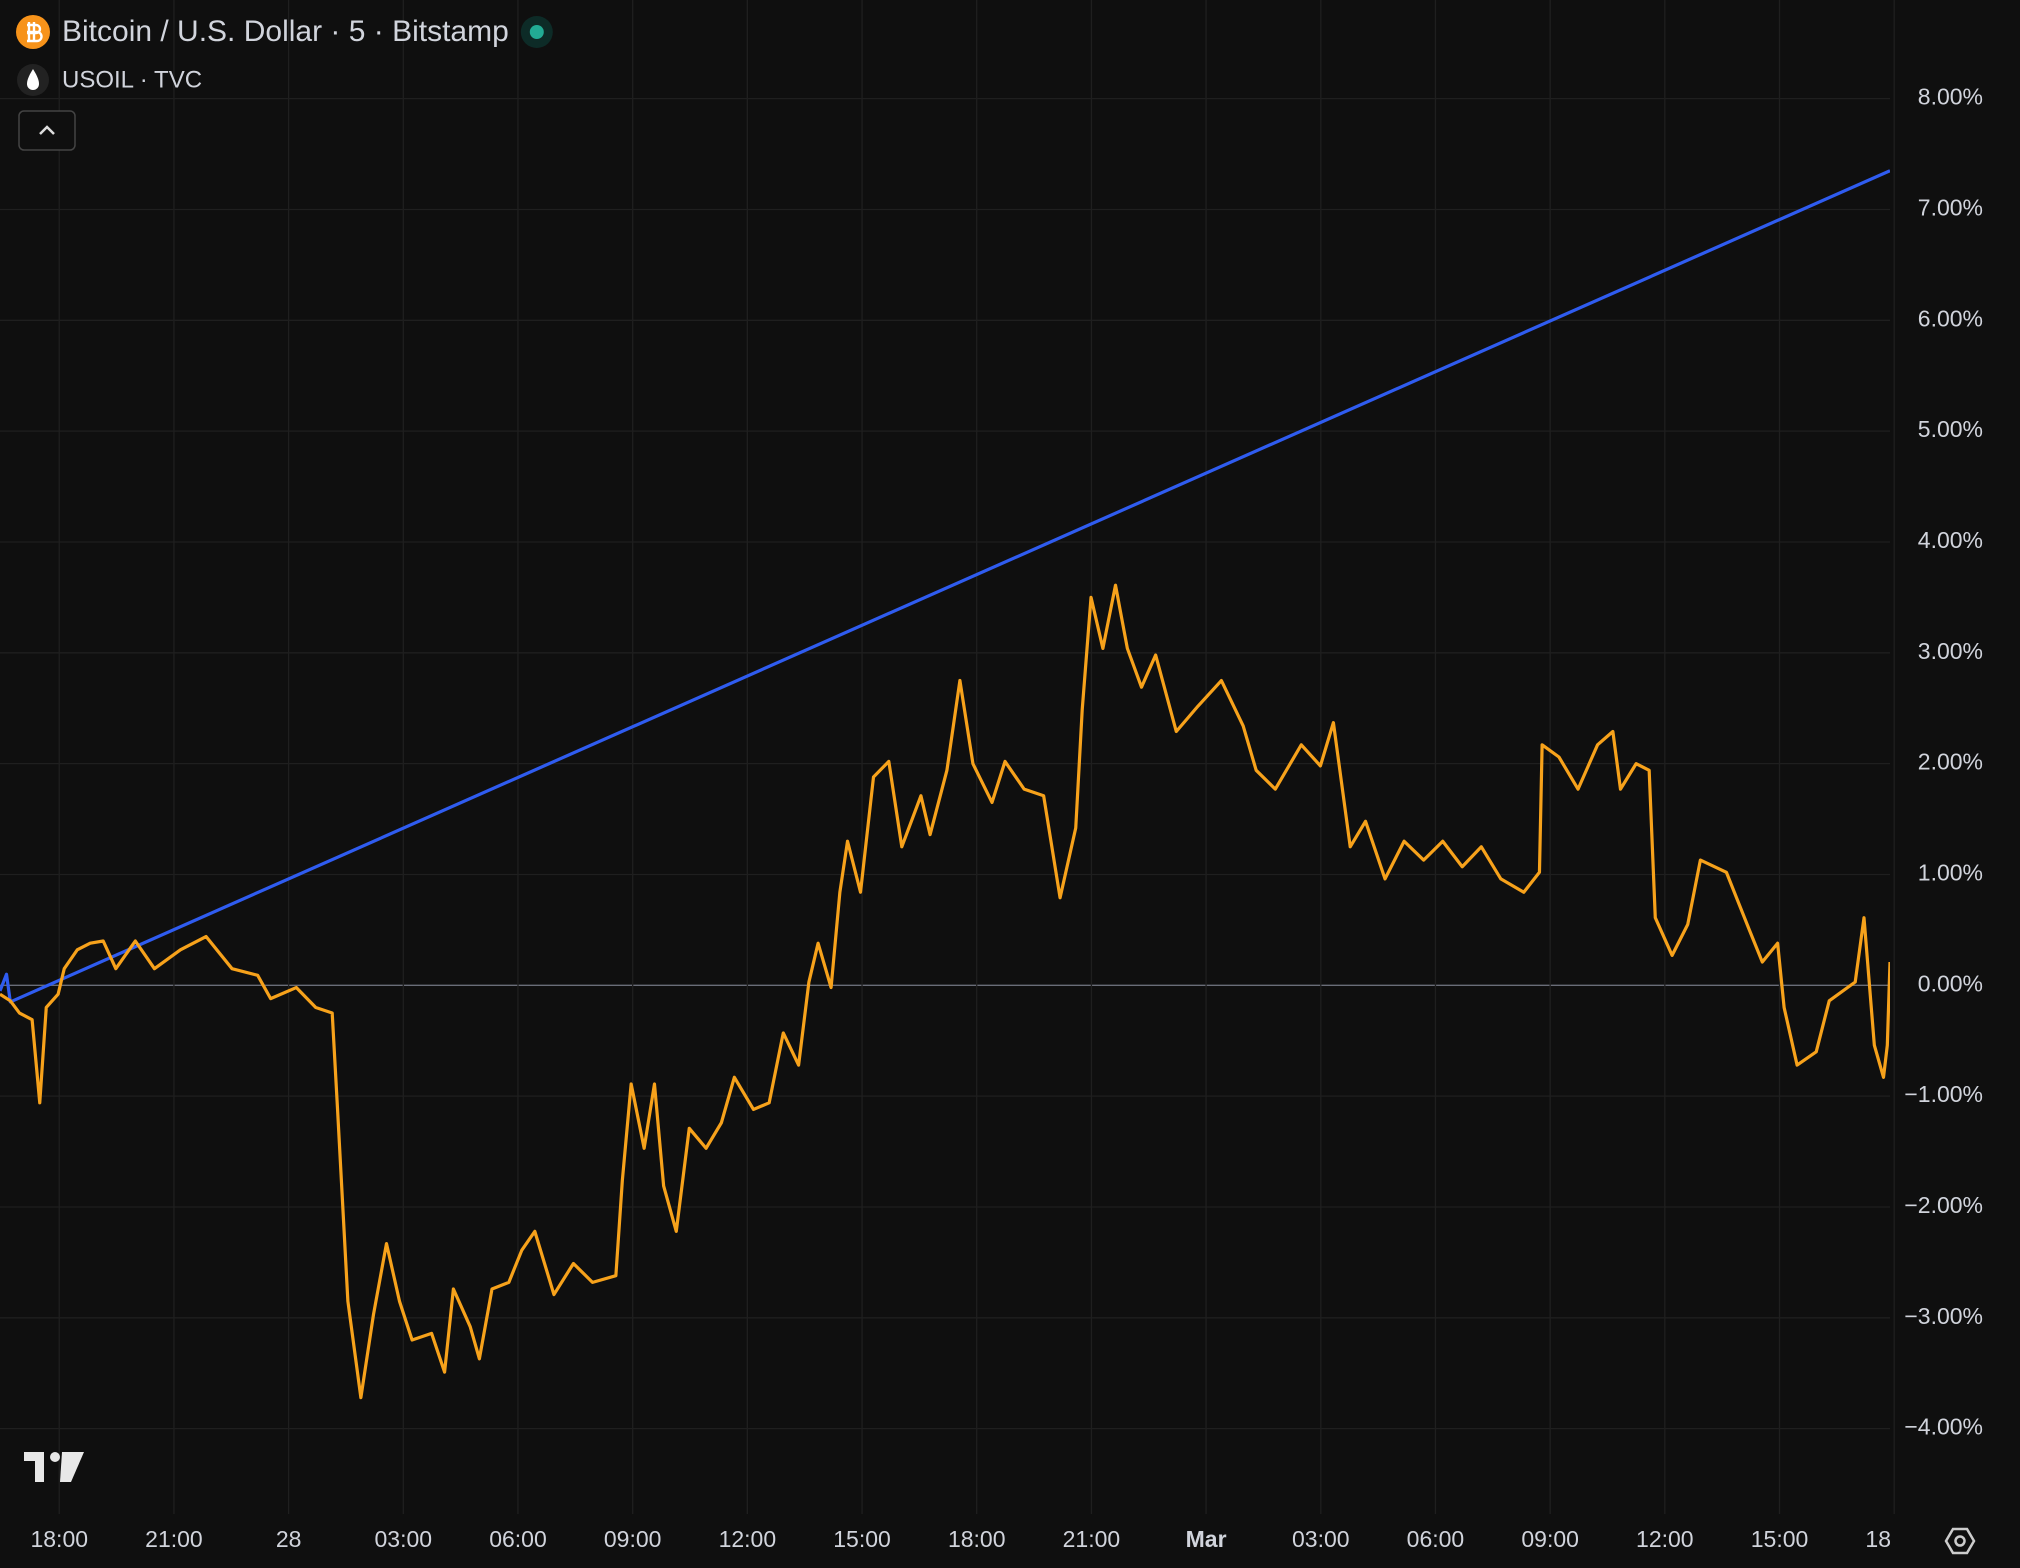  Describe the element at coordinates (1943, 1205) in the screenshot. I see `y-tick-label: −2.00%` at that location.